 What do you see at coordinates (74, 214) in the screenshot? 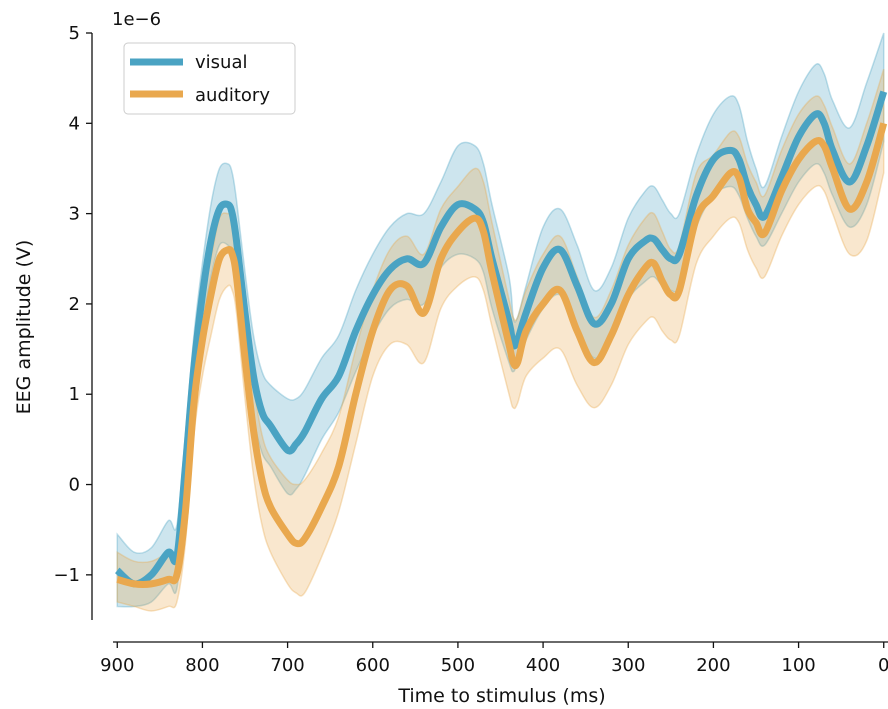
I see `y-tick-label: 3` at bounding box center [74, 214].